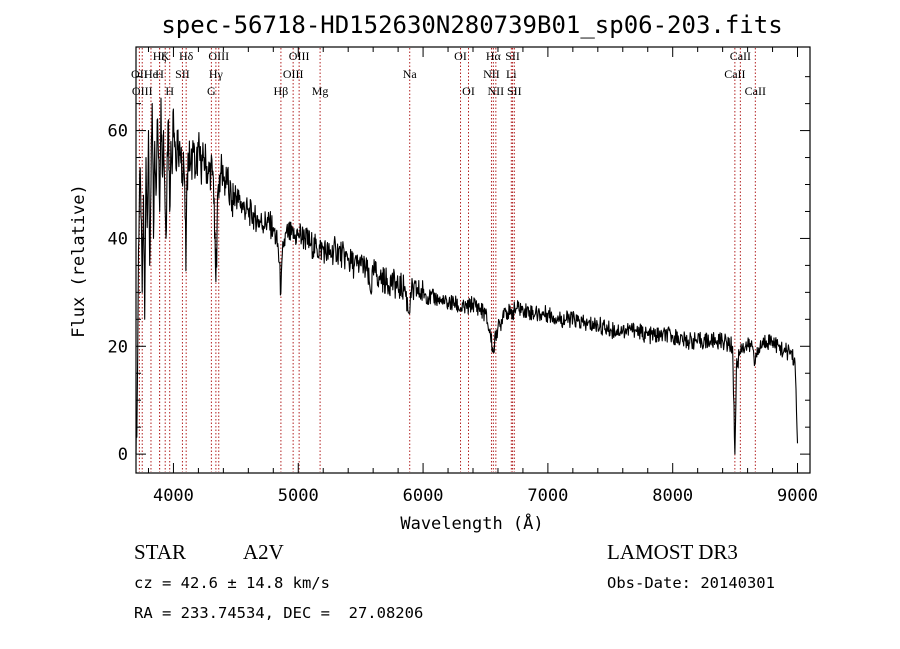 This screenshot has width=900, height=649. I want to click on x-tick-label: 4000, so click(173, 496).